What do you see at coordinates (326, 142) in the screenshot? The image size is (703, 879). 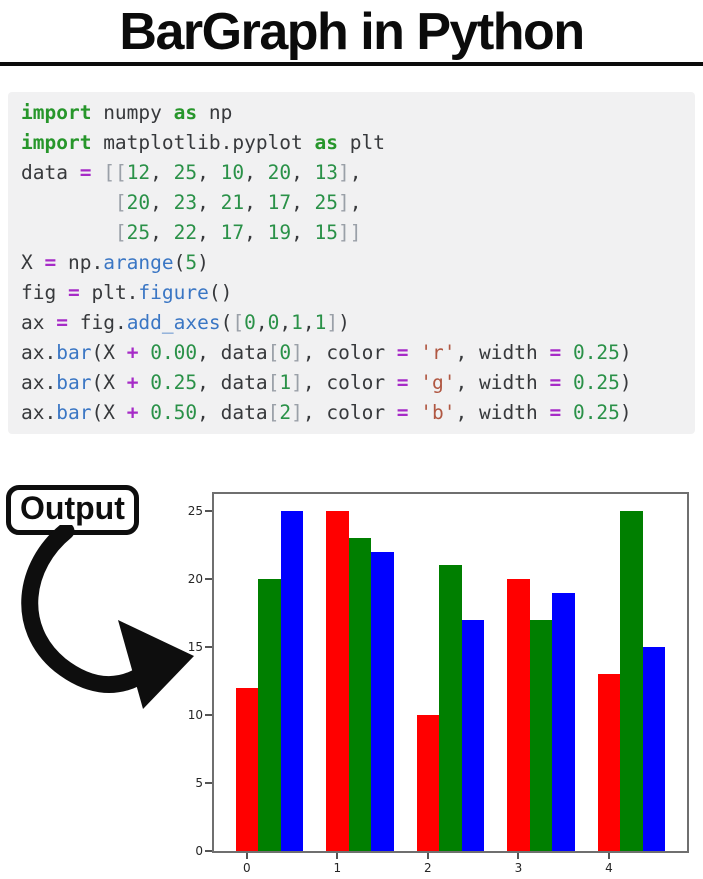 I see `code-token: as` at bounding box center [326, 142].